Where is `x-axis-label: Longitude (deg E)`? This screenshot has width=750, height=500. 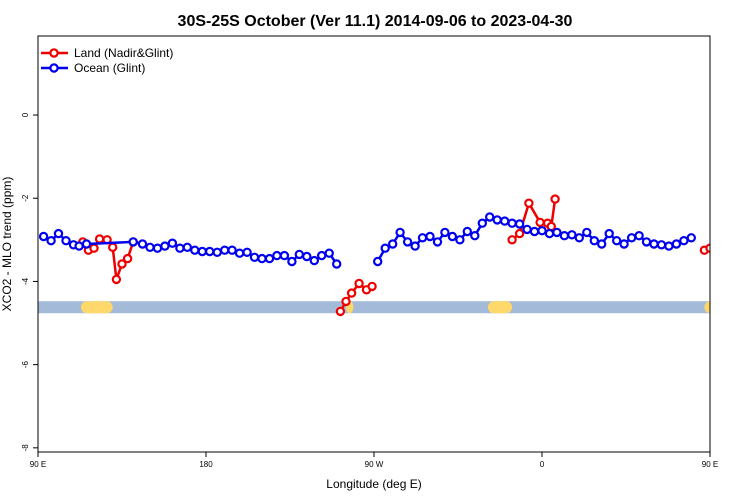
x-axis-label: Longitude (deg E) is located at coordinates (373, 484).